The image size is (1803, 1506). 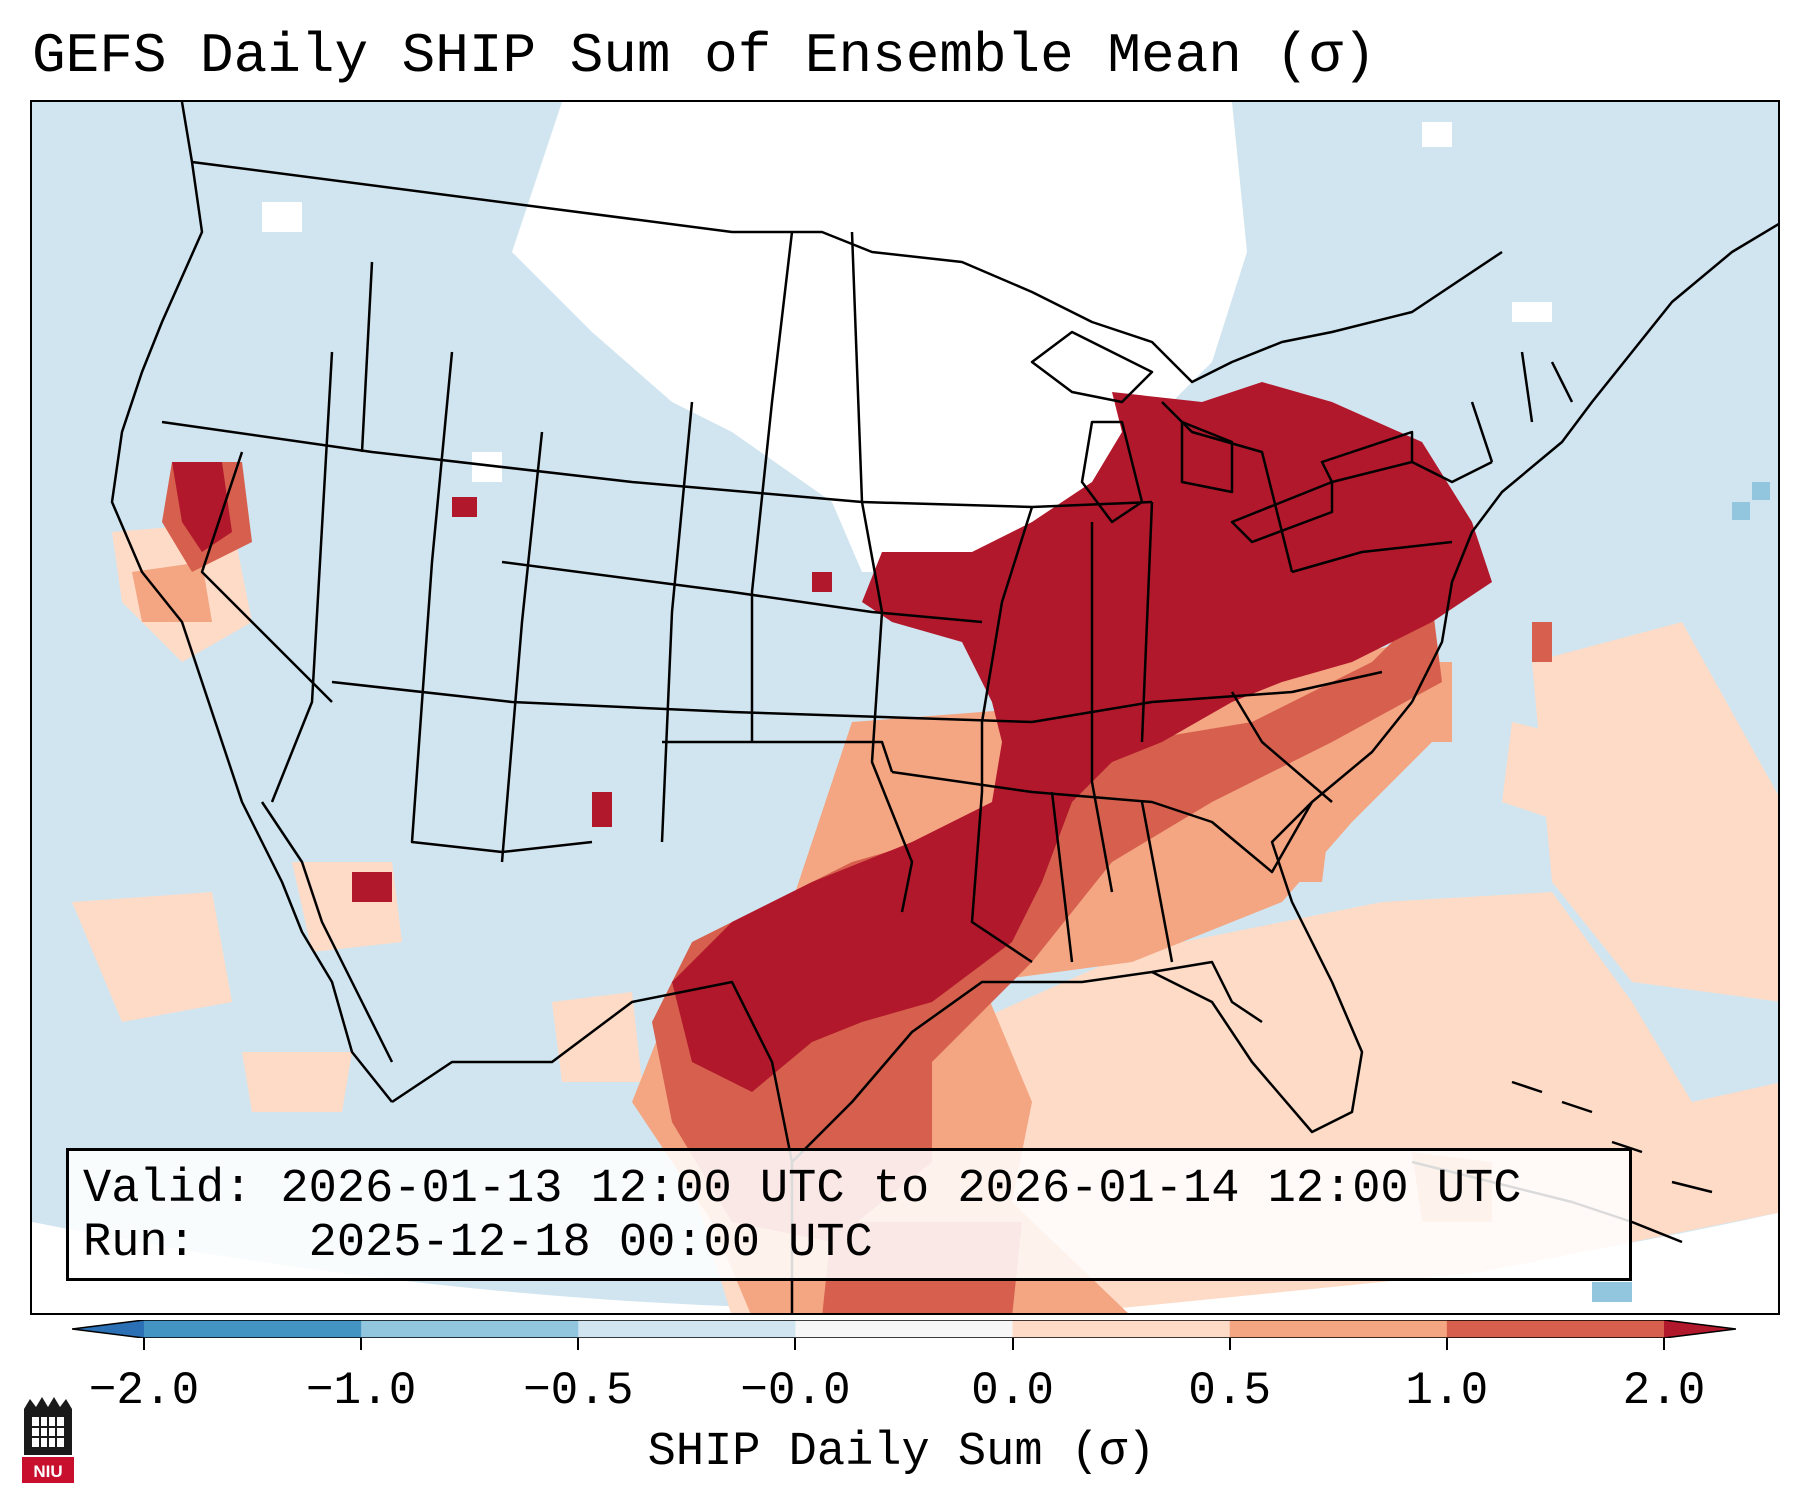 What do you see at coordinates (1447, 1391) in the screenshot?
I see `colorbar-tick-label: 1.0` at bounding box center [1447, 1391].